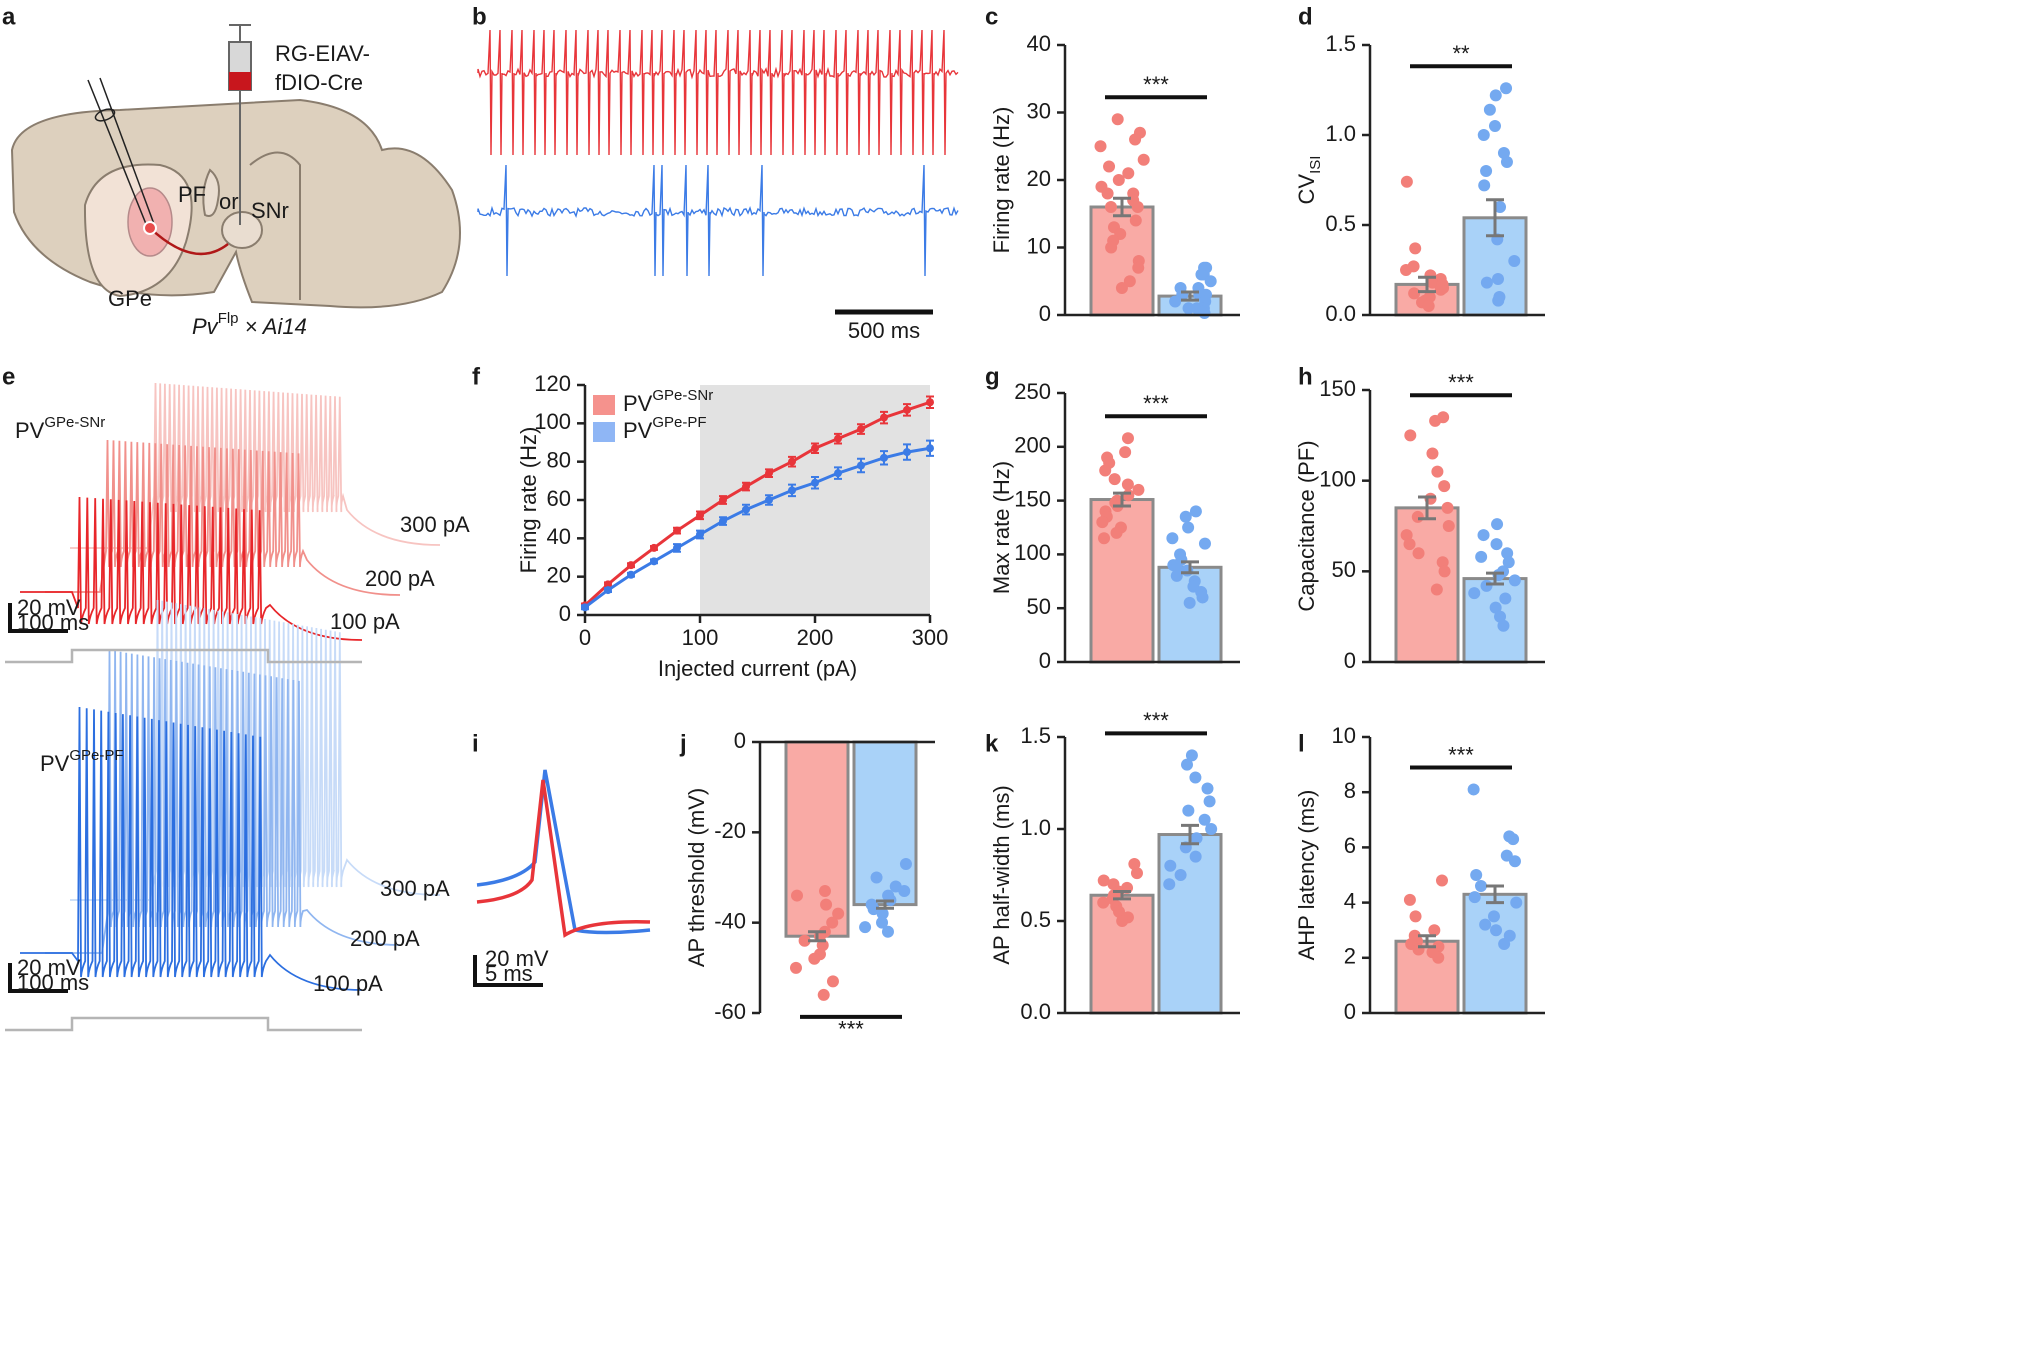 Image resolution: width=2040 pixels, height=1347 pixels. I want to click on y-tick-label: 1.5, so click(1035, 735).